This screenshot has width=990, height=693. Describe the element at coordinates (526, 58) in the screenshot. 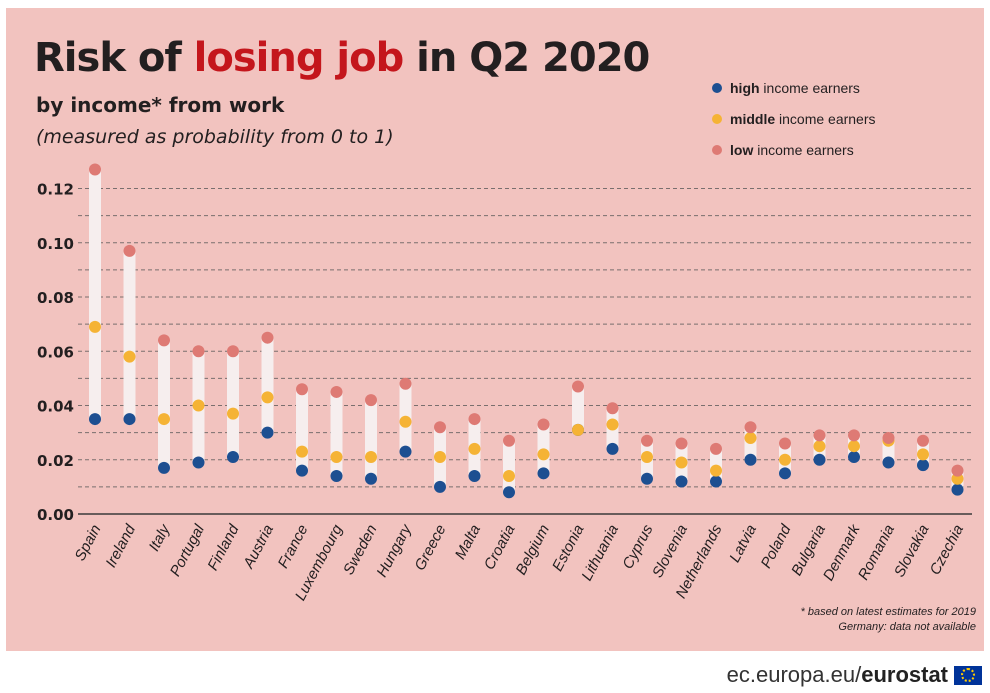

I see `title-part-2: in Q2 2020` at that location.